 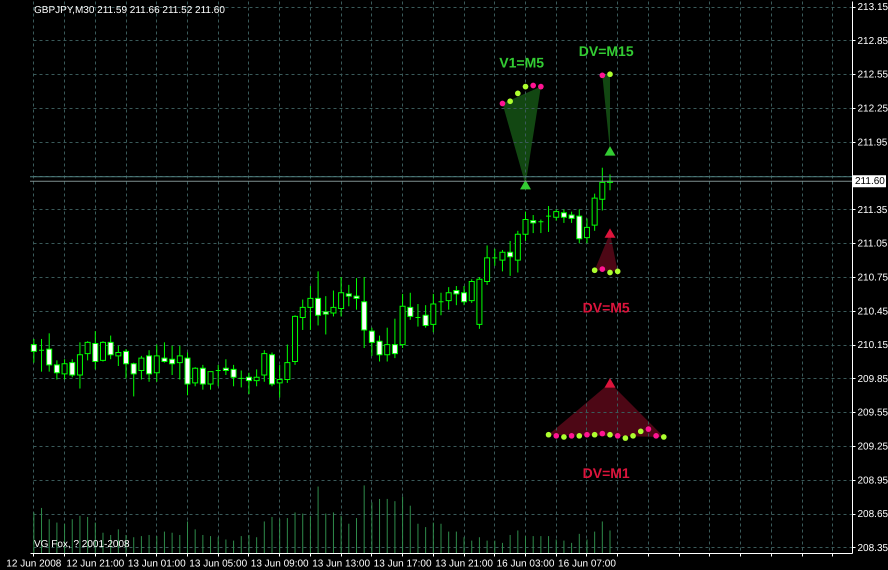 What do you see at coordinates (95, 564) in the screenshot?
I see `x-tick-label: 12 Jun 21:00` at bounding box center [95, 564].